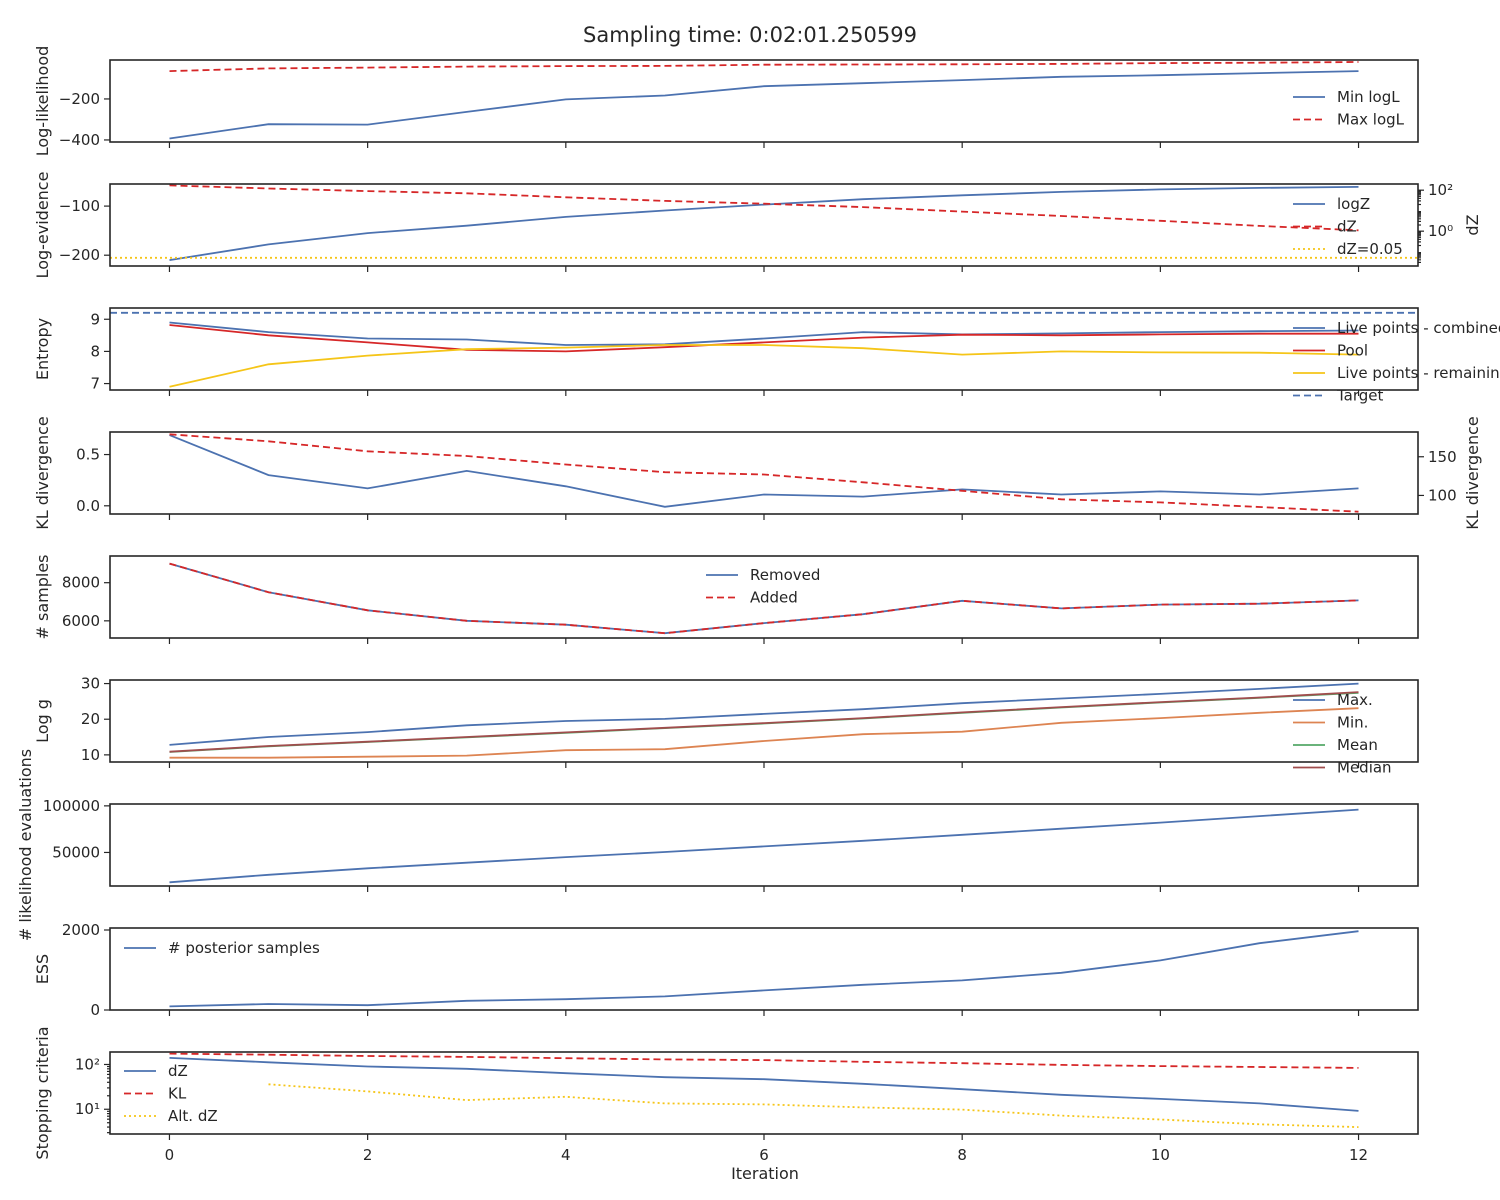  I want to click on xtick-label-5: 10, so click(1160, 1155).